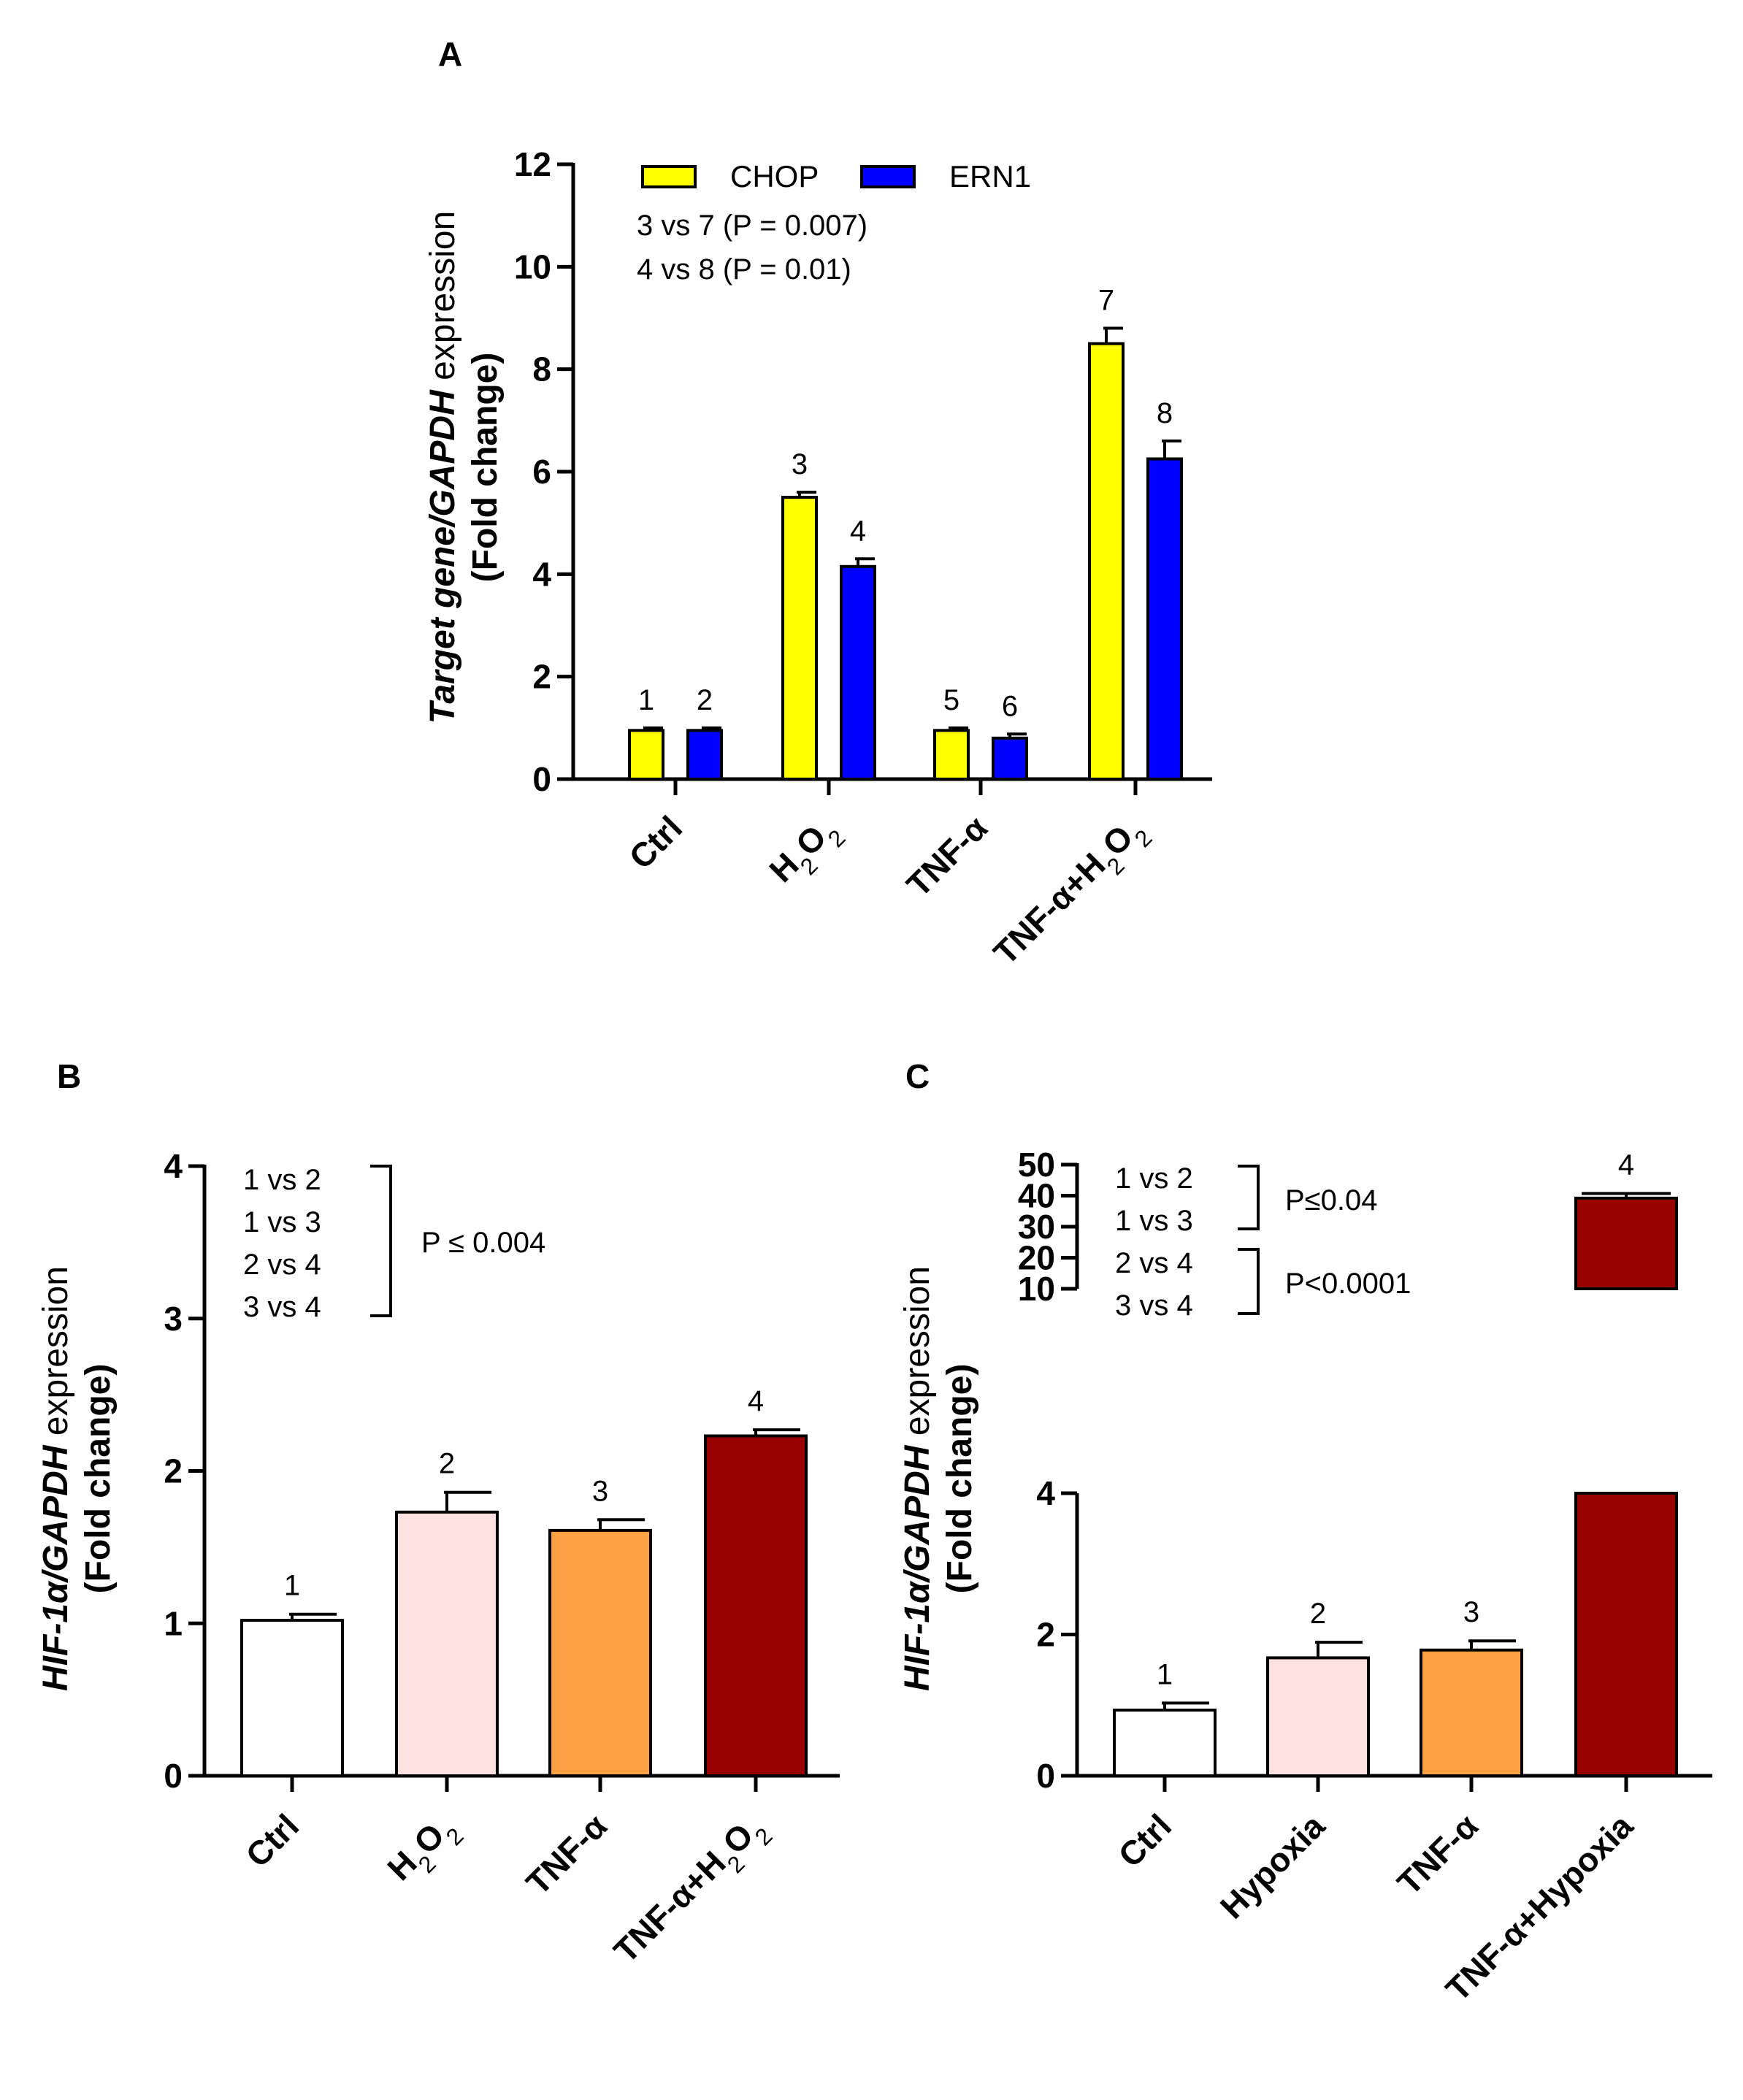 The image size is (1743, 2100). I want to click on panel-b-letter: B, so click(69, 1076).